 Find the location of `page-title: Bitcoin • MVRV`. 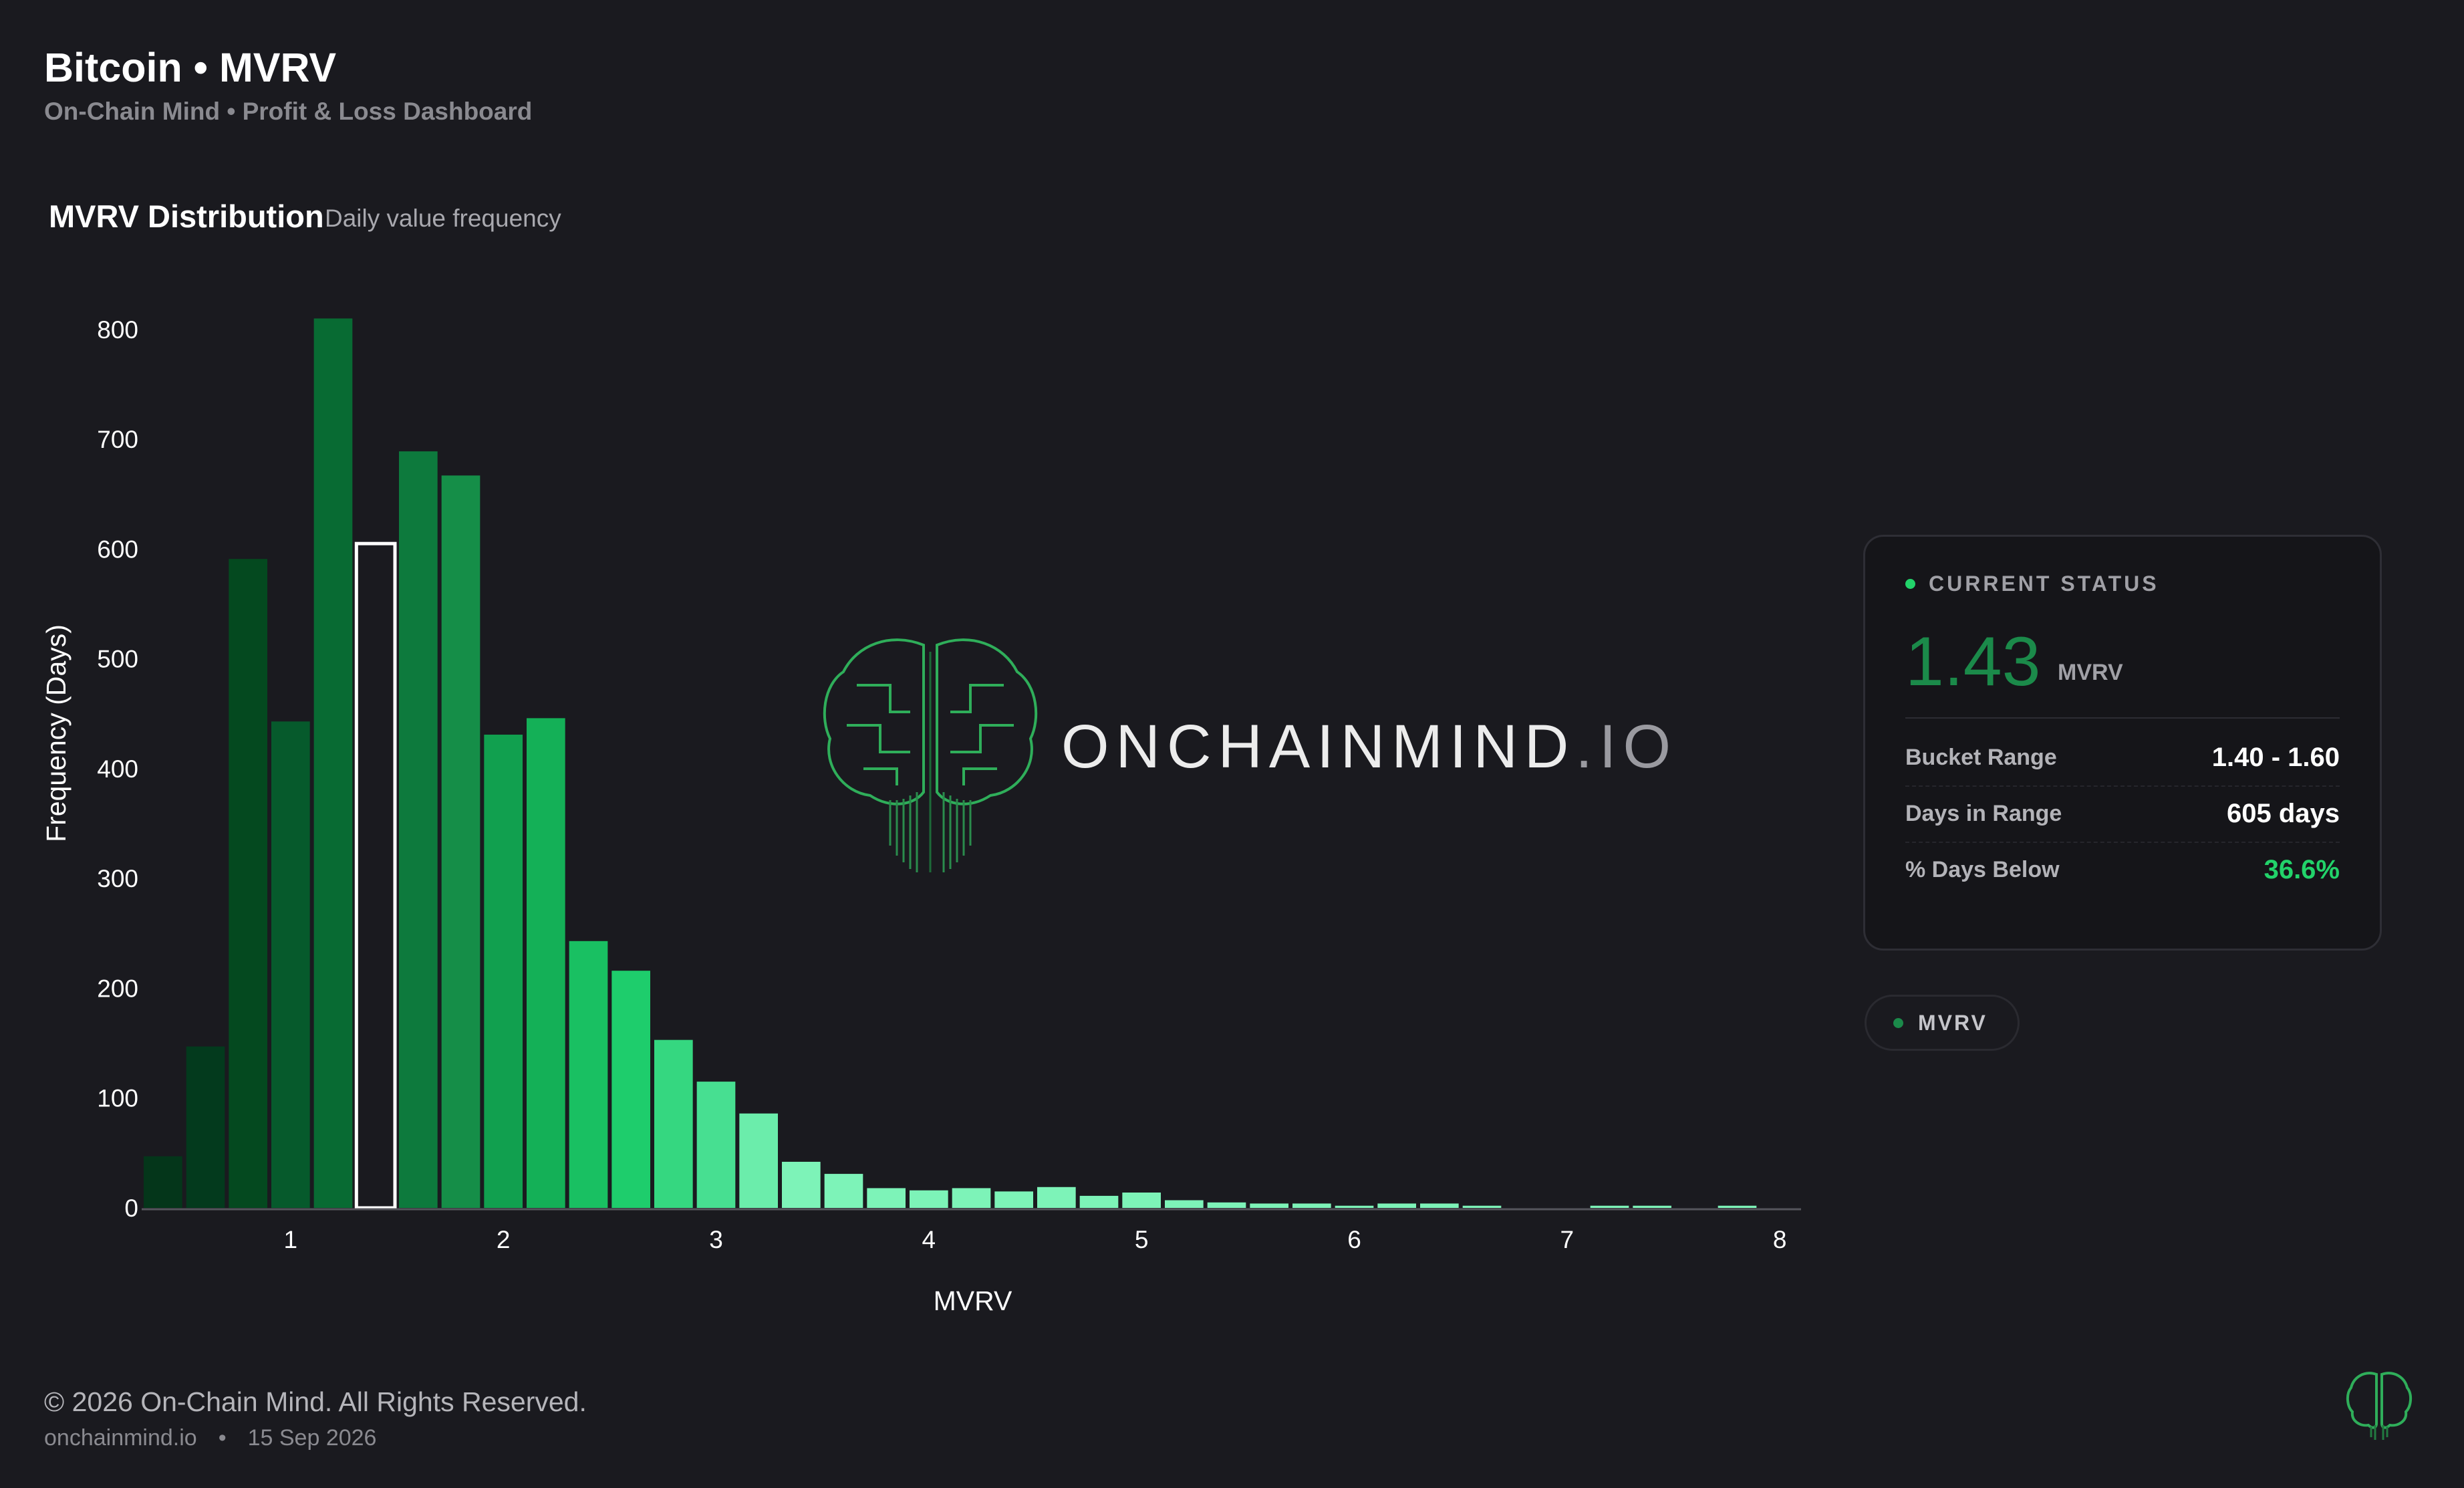

page-title: Bitcoin • MVRV is located at coordinates (191, 67).